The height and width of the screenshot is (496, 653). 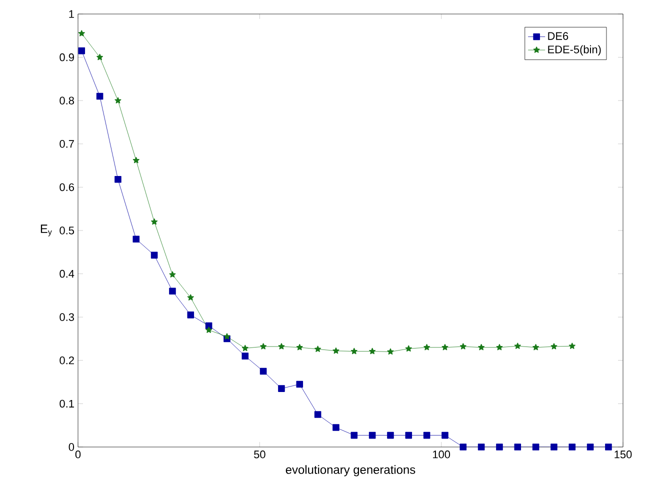 I want to click on x-tick-label: 100, so click(x=441, y=454).